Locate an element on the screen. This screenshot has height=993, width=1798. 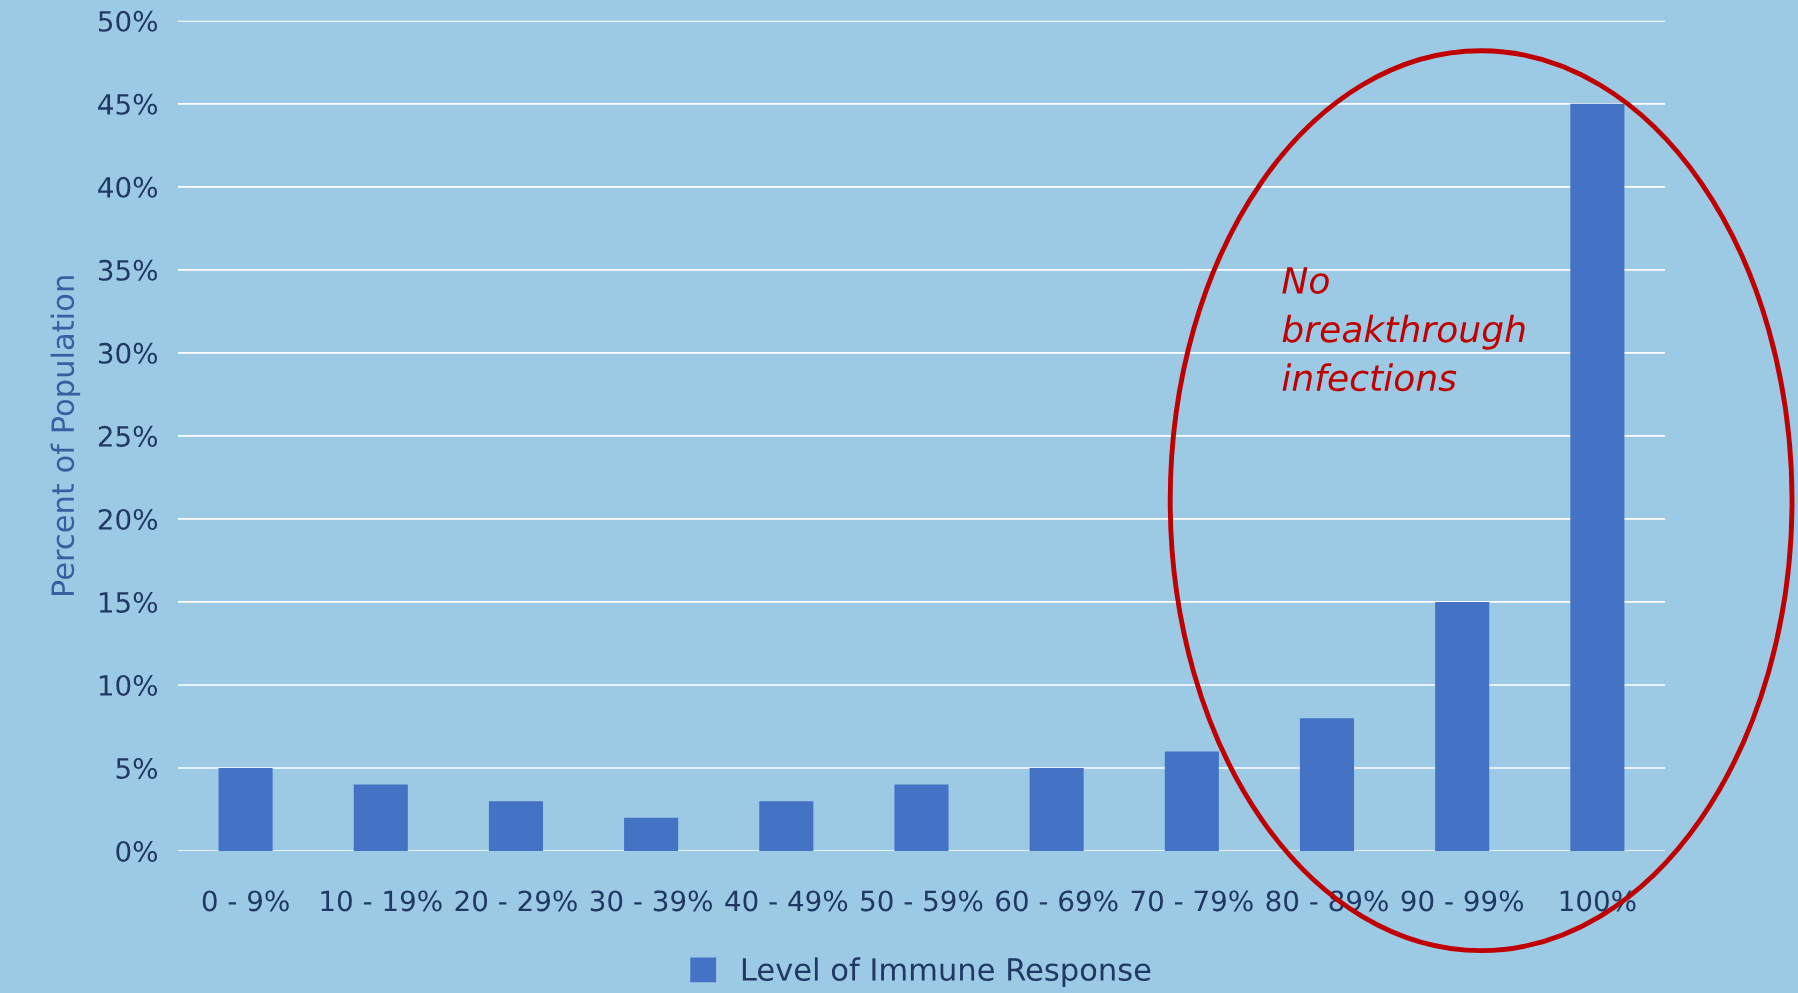
y-tick-label: 0% is located at coordinates (137, 851).